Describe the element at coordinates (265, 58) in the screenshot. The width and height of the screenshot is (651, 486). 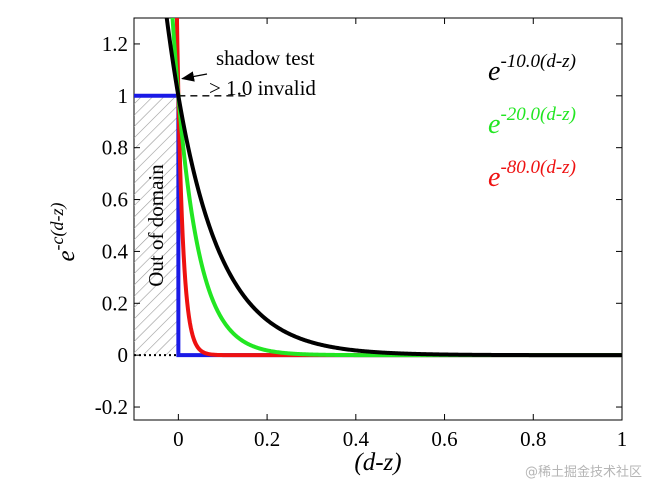
I see `annotation-line1: shadow test` at that location.